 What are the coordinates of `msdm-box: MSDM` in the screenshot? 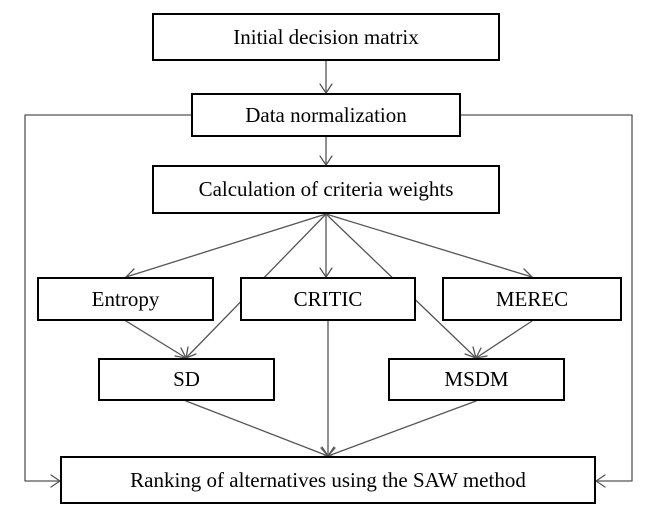 It's located at (476, 379).